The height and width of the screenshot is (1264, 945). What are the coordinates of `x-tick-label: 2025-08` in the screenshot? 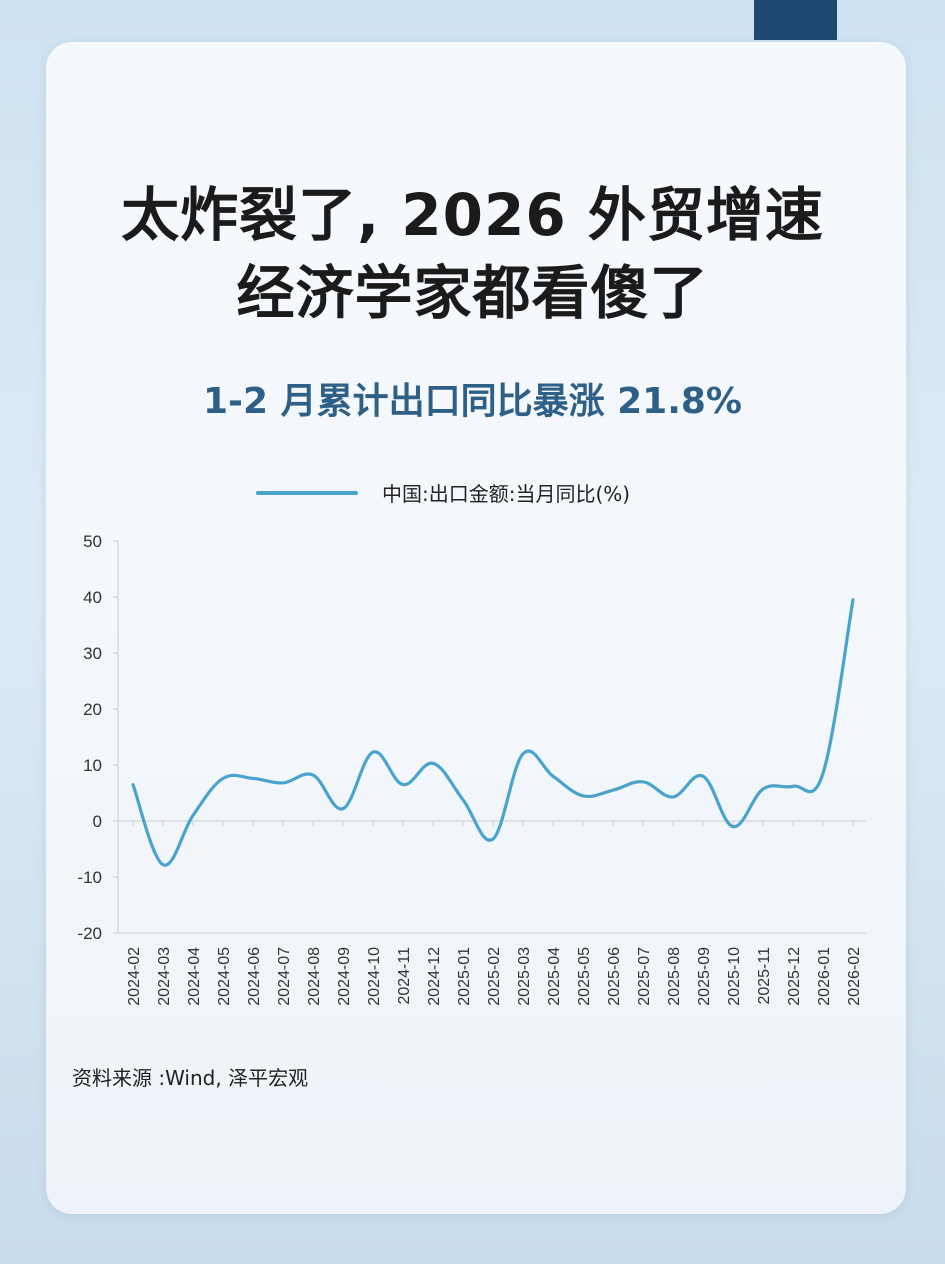 It's located at (674, 976).